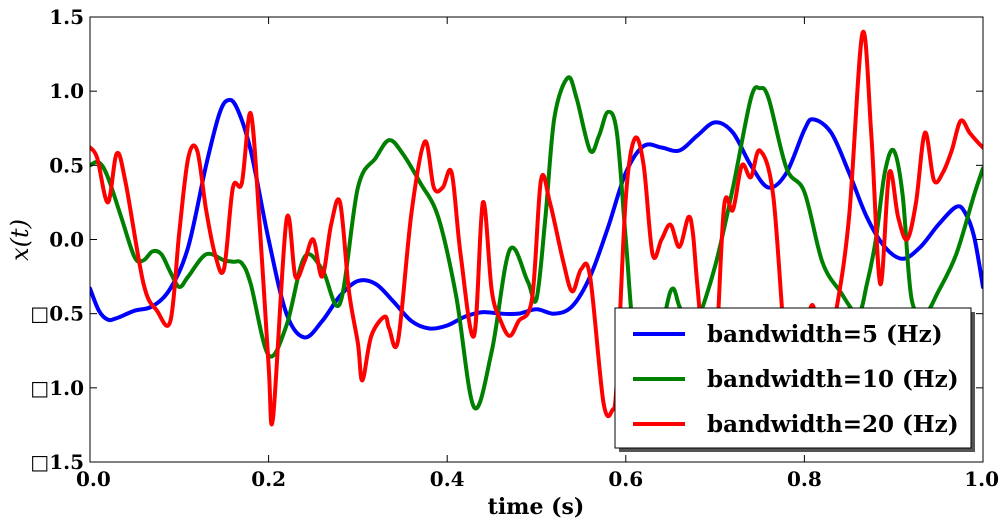  What do you see at coordinates (57, 314) in the screenshot?
I see `y-tick-label: □0.5` at bounding box center [57, 314].